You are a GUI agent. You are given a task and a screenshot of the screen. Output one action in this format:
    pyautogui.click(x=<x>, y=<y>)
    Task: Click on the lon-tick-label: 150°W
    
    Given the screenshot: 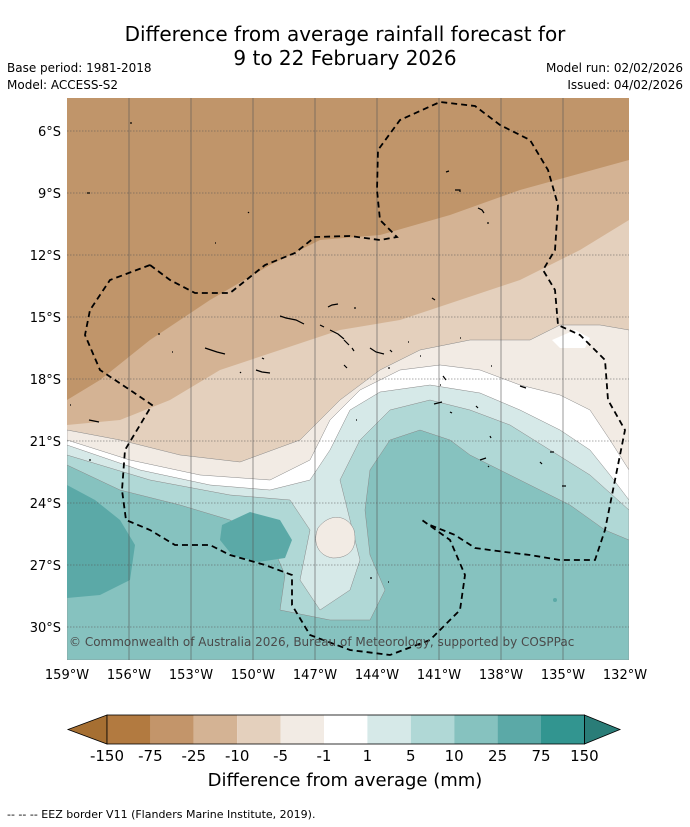 What is the action you would take?
    pyautogui.click(x=253, y=675)
    